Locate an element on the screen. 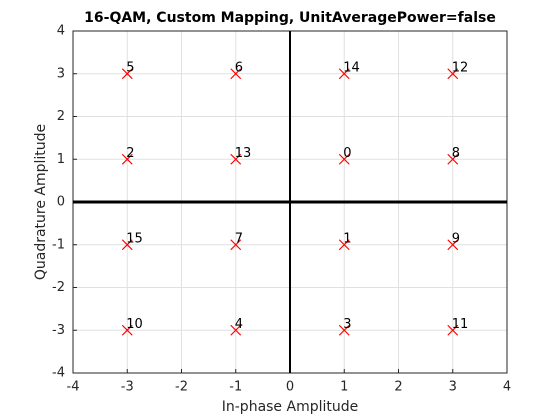  y-tick-label: 3 is located at coordinates (61, 73).